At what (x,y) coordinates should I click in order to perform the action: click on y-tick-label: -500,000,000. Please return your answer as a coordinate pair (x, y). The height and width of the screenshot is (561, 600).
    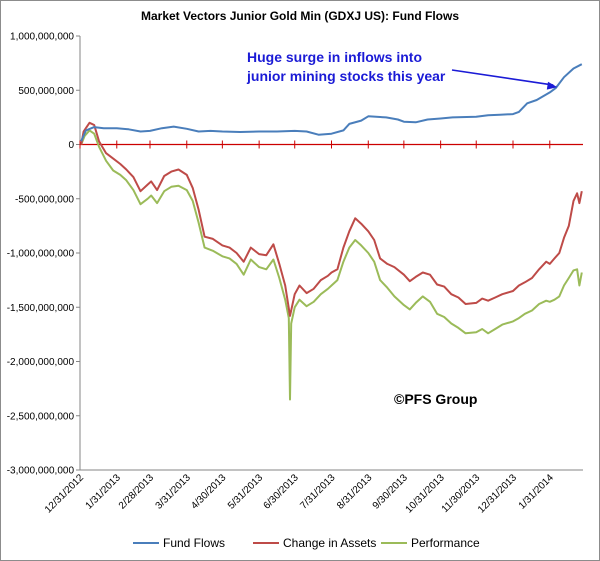
    Looking at the image, I should click on (44, 199).